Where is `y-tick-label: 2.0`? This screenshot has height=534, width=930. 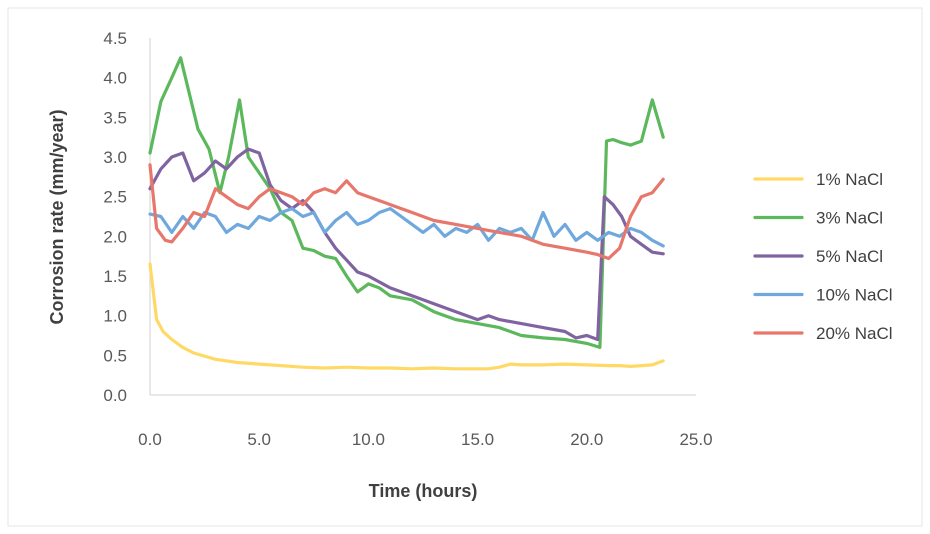
y-tick-label: 2.0 is located at coordinates (115, 236).